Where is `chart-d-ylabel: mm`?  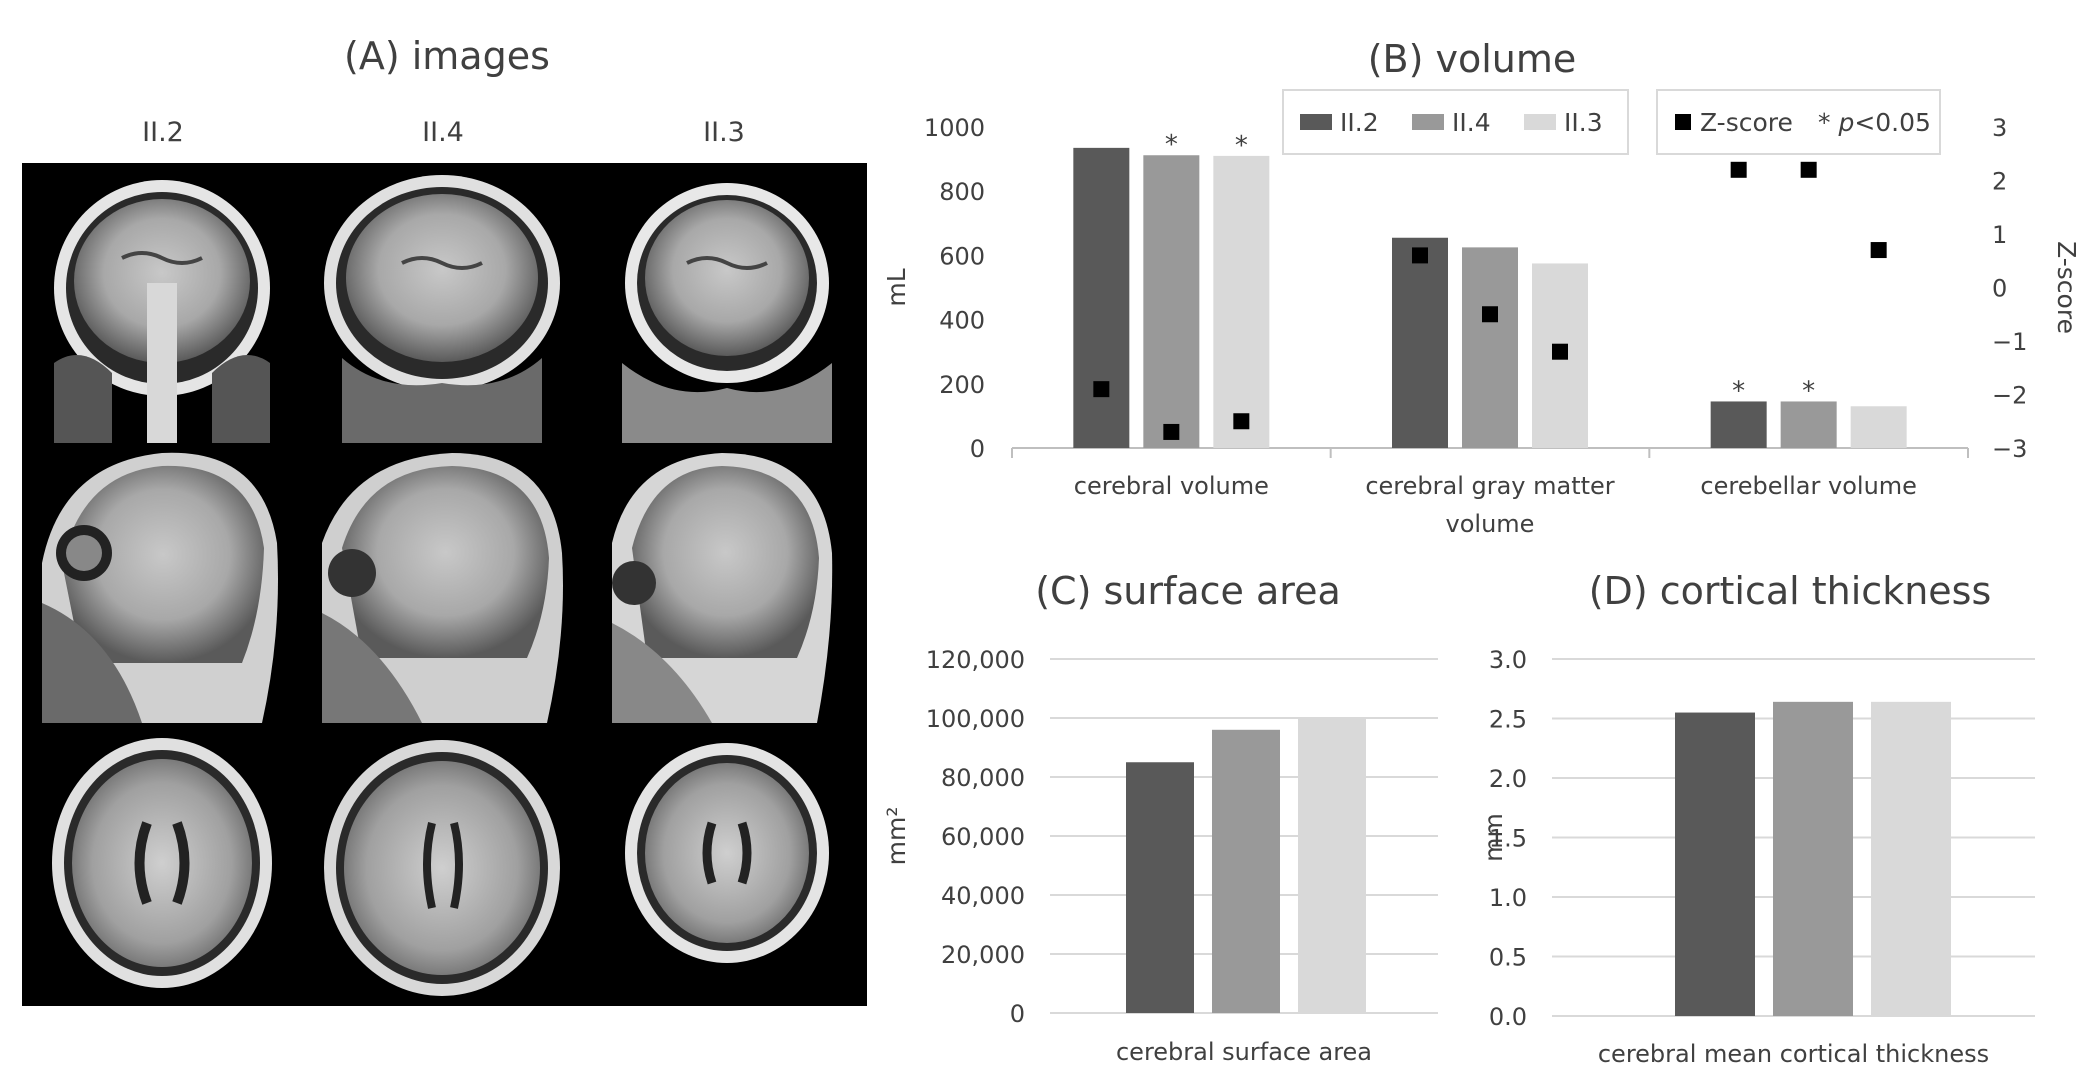 chart-d-ylabel: mm is located at coordinates (1493, 837).